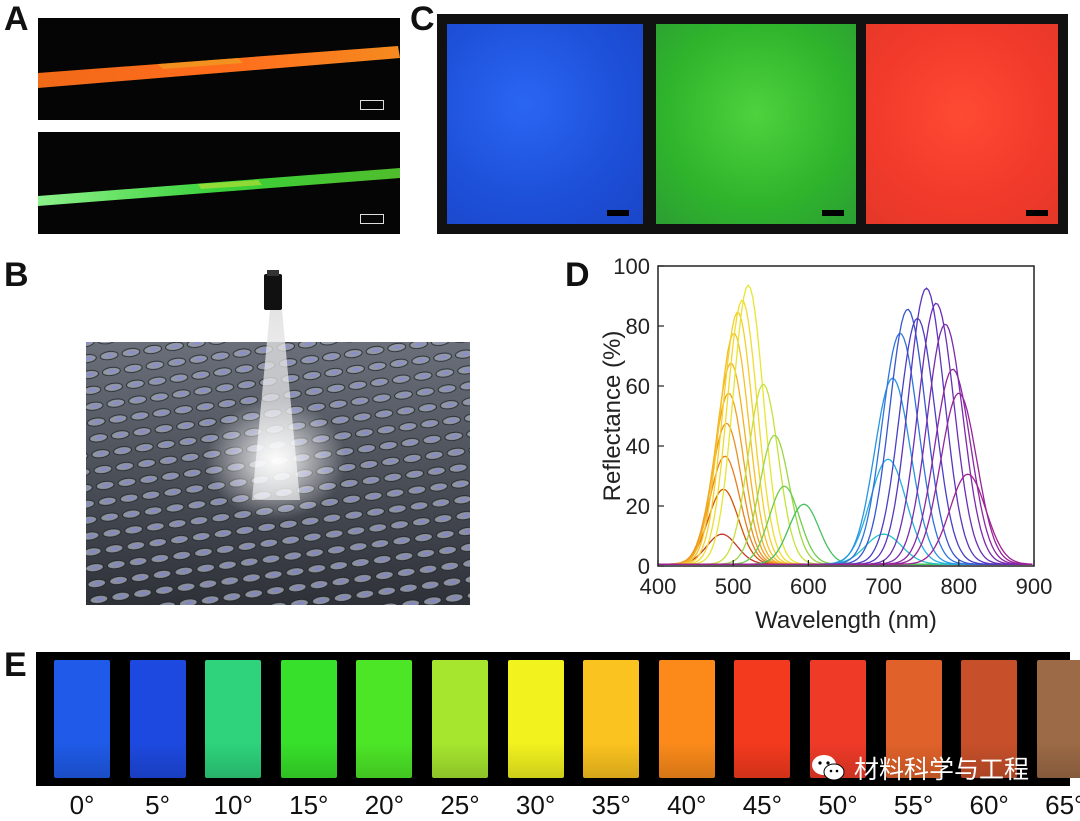 This screenshot has height=821, width=1080. I want to click on watermark-text: 材料科学与工程, so click(942, 770).